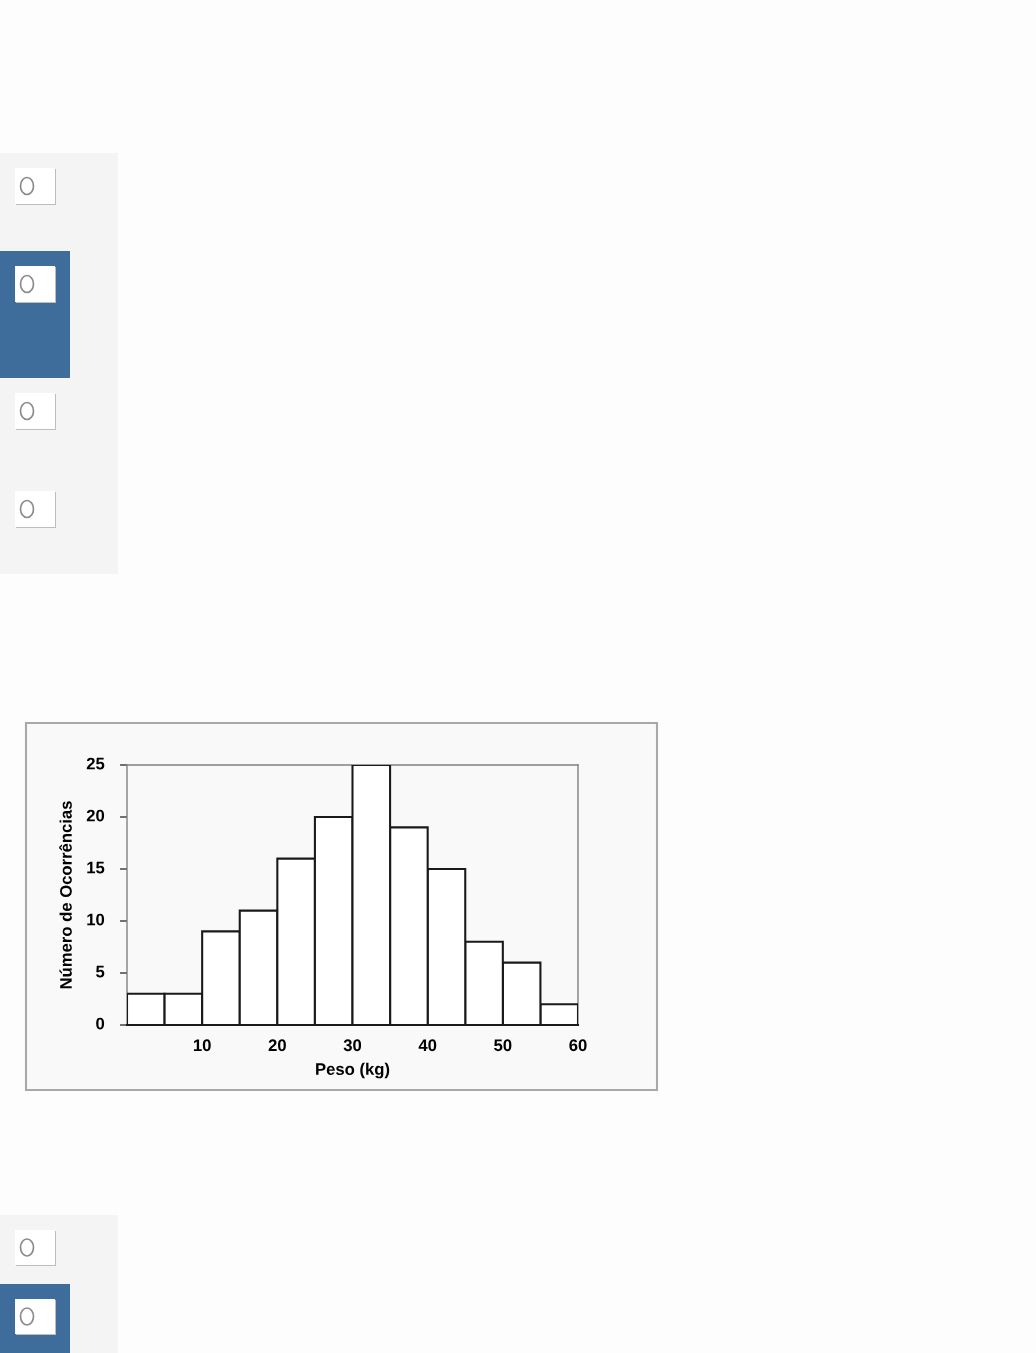 Image resolution: width=1036 pixels, height=1353 pixels. I want to click on x-tick-label: 60, so click(578, 1045).